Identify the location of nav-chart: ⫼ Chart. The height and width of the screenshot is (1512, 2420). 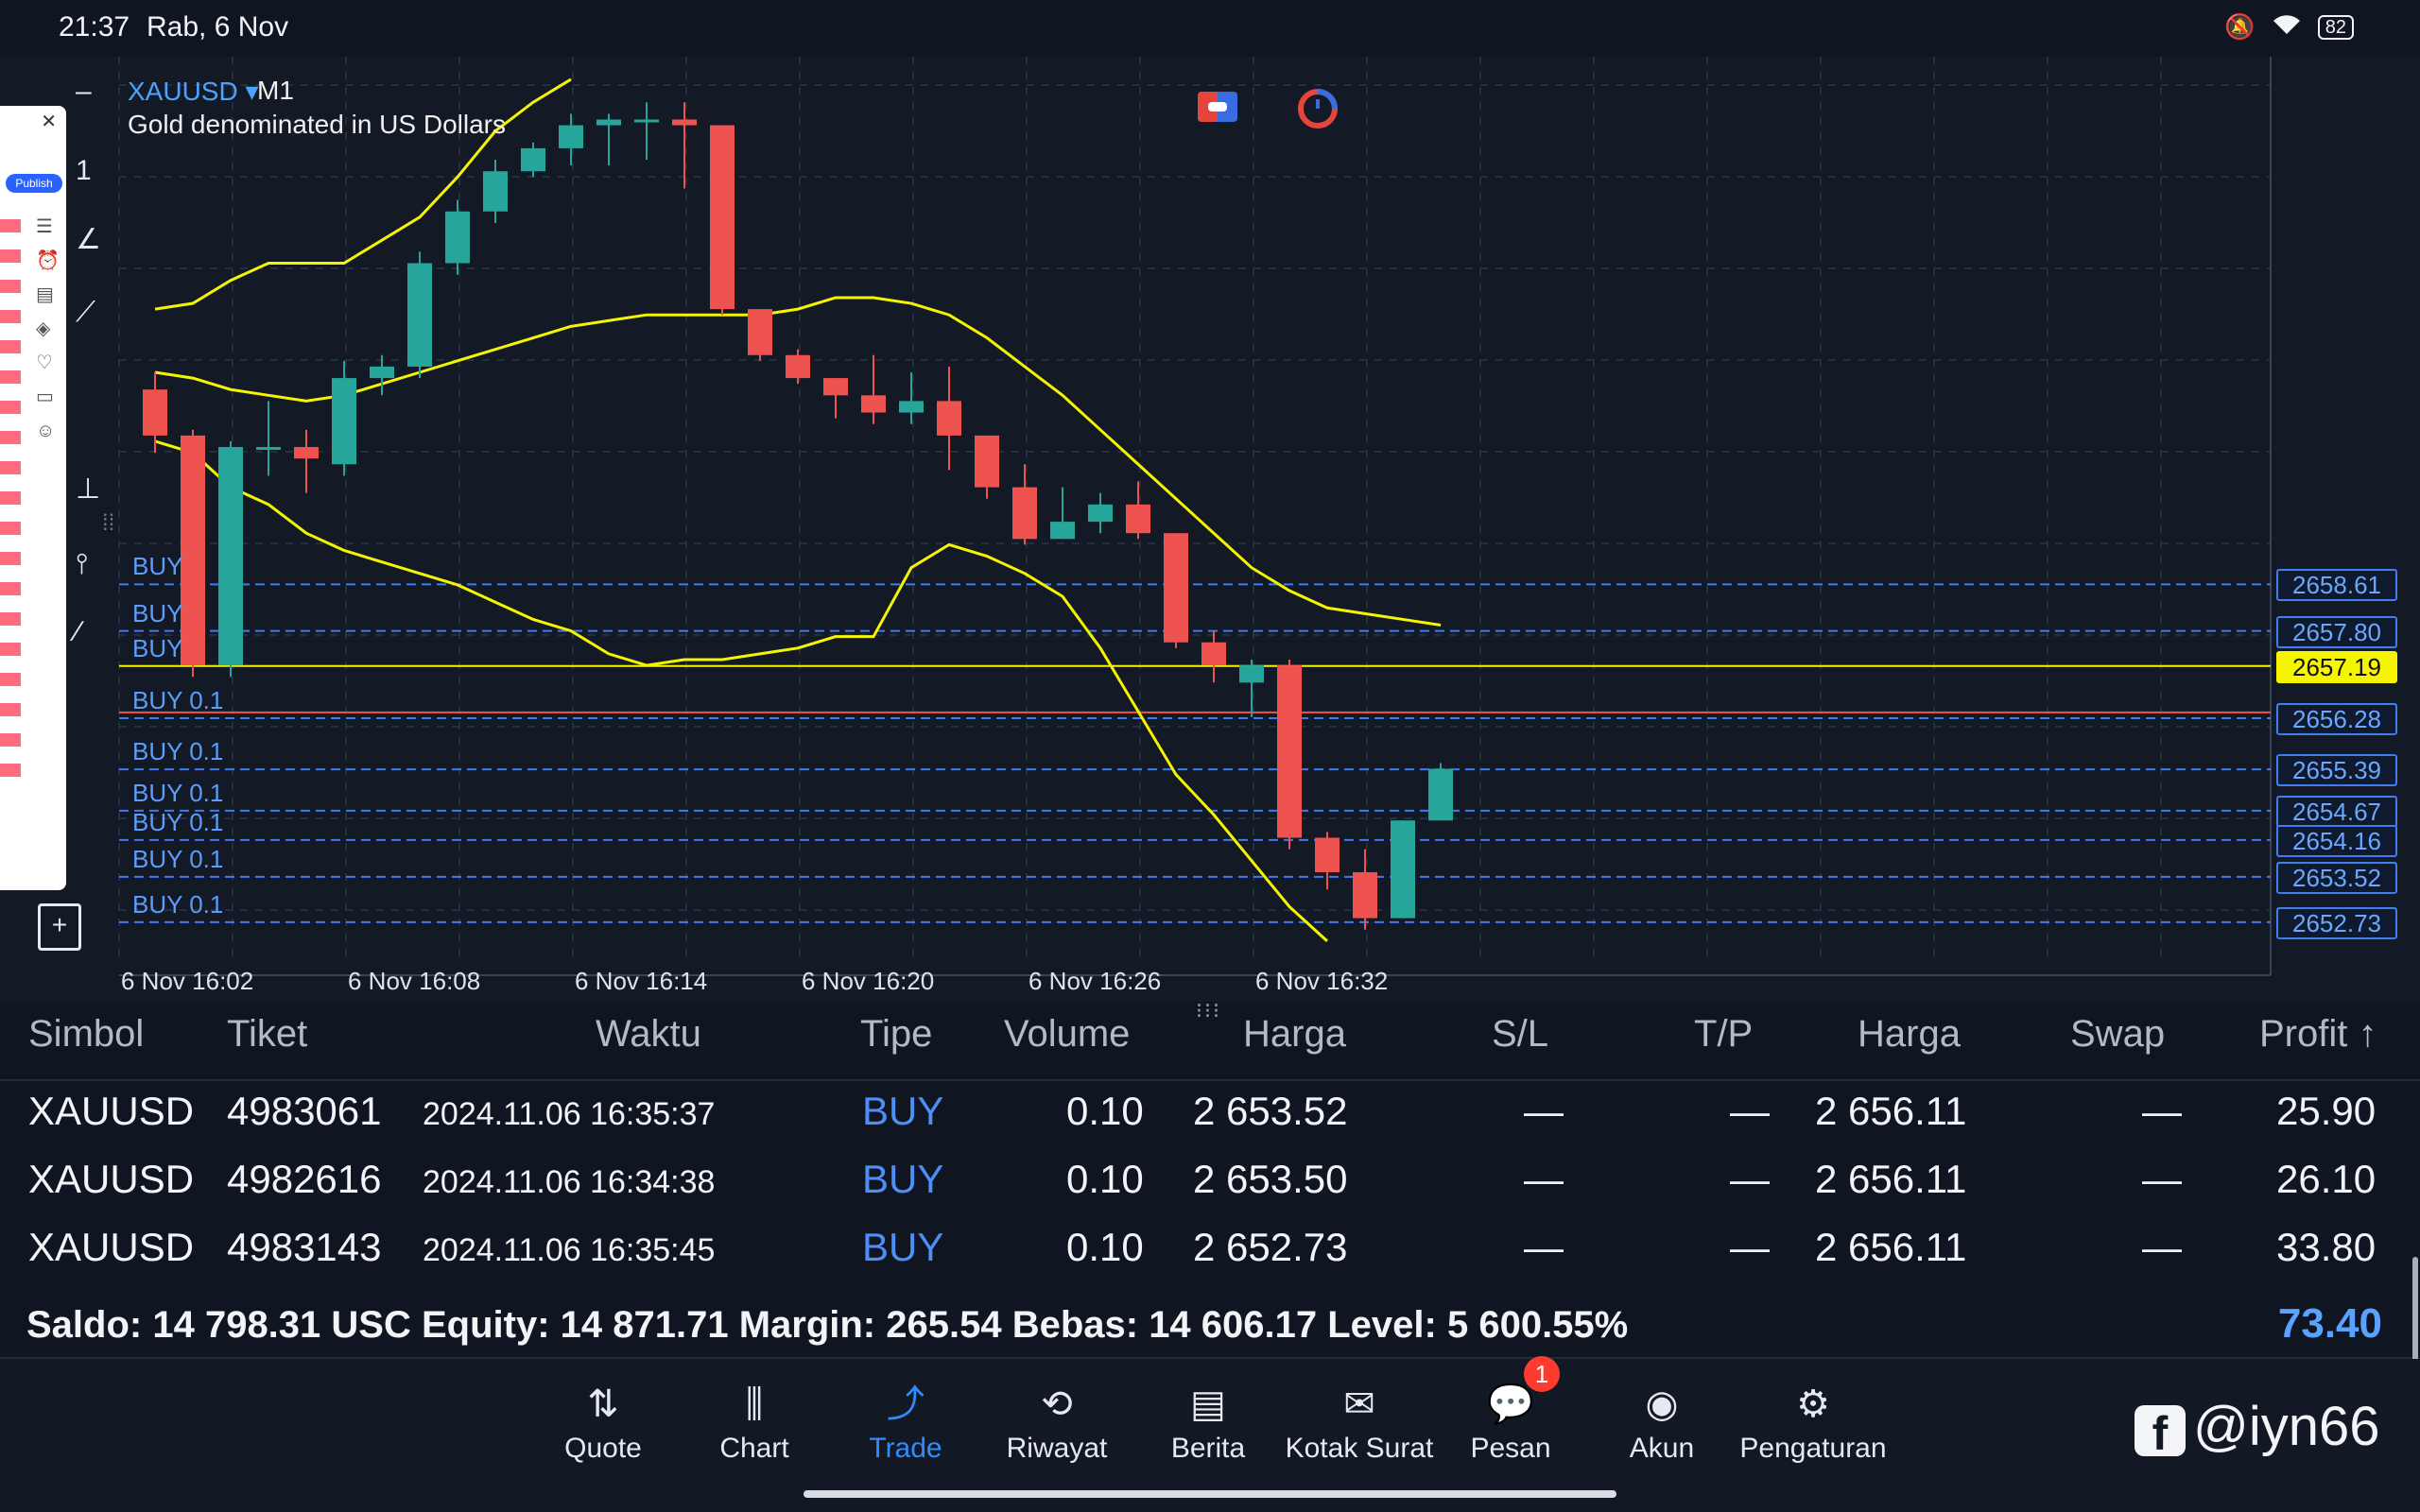
(754, 1422).